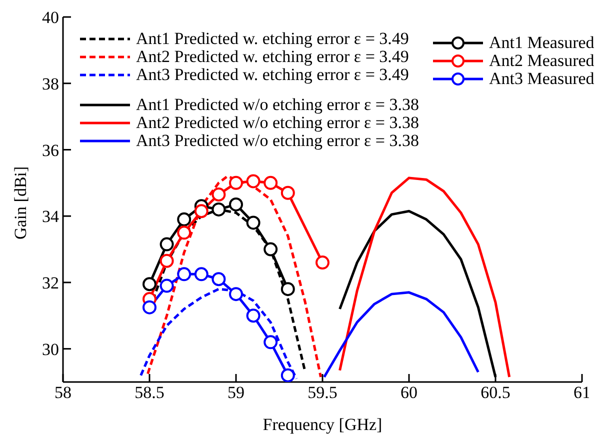 Image resolution: width=597 pixels, height=444 pixels. What do you see at coordinates (277, 140) in the screenshot?
I see `legend-label: Ant3 Predicted w/o etching error ε = 3.38` at bounding box center [277, 140].